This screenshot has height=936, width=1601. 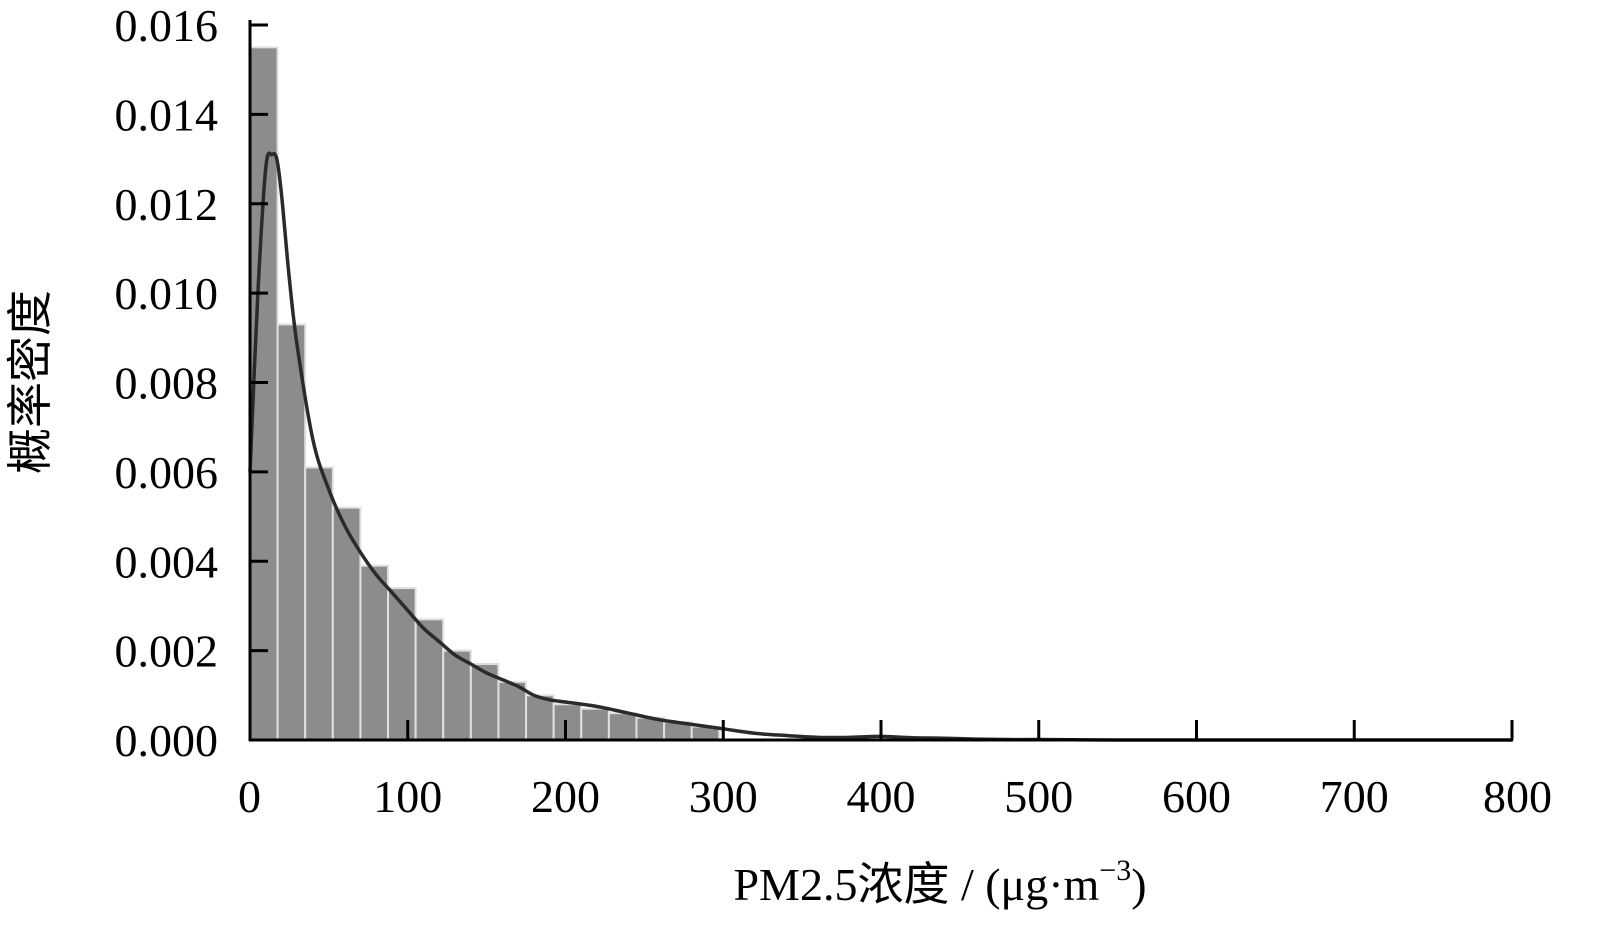 I want to click on x-tick-label-3: 300, so click(x=723, y=796).